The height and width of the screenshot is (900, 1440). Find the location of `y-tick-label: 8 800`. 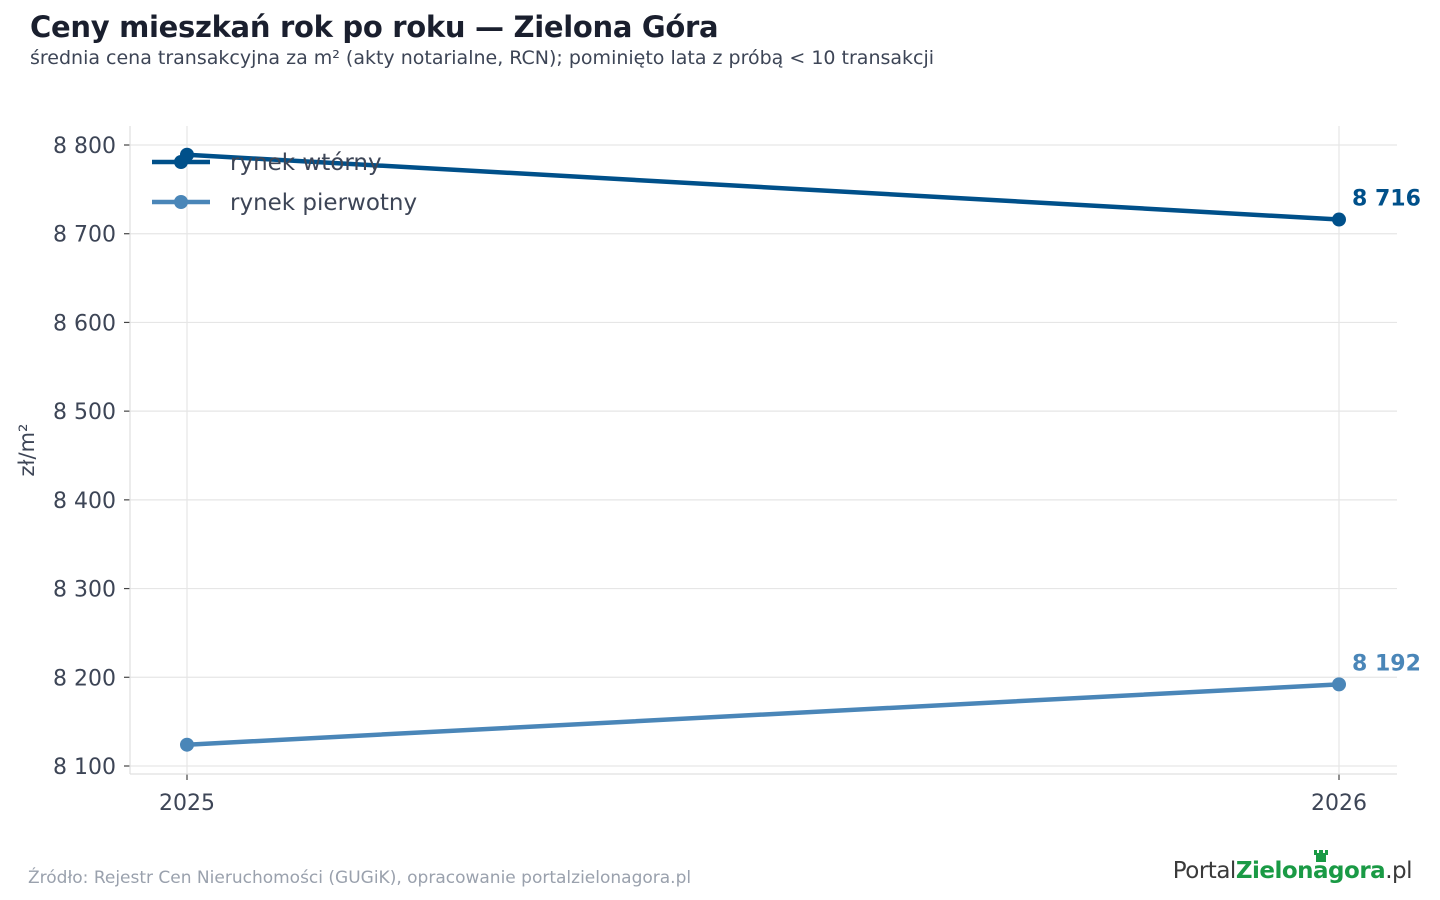

y-tick-label: 8 800 is located at coordinates (84, 146).